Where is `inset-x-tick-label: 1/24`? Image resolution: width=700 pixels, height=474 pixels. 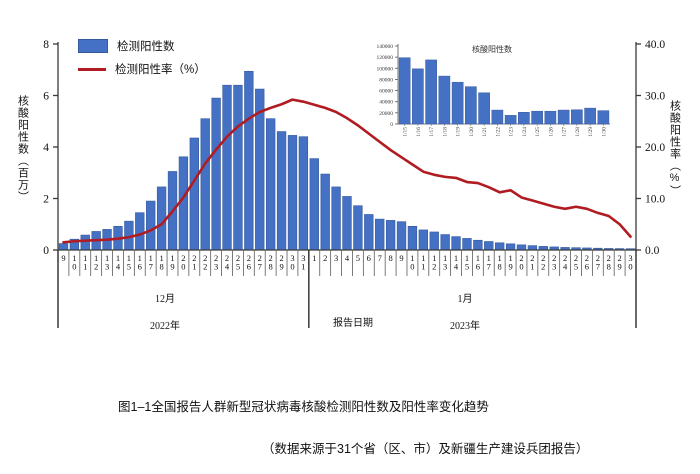 inset-x-tick-label: 1/24 is located at coordinates (525, 132).